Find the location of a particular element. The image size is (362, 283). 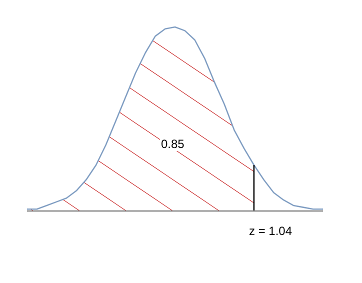

annotation: 0.85 is located at coordinates (173, 144).